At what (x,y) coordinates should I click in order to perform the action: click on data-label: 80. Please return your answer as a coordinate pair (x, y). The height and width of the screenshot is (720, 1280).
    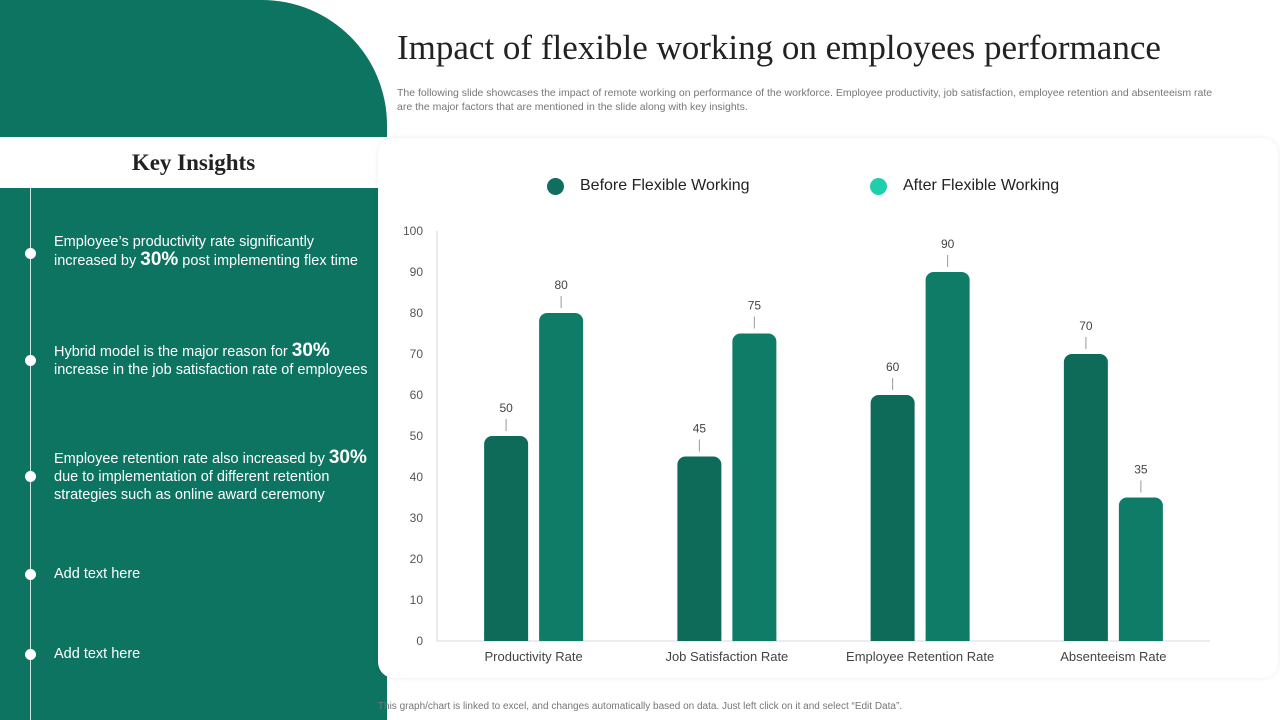
    Looking at the image, I should click on (561, 285).